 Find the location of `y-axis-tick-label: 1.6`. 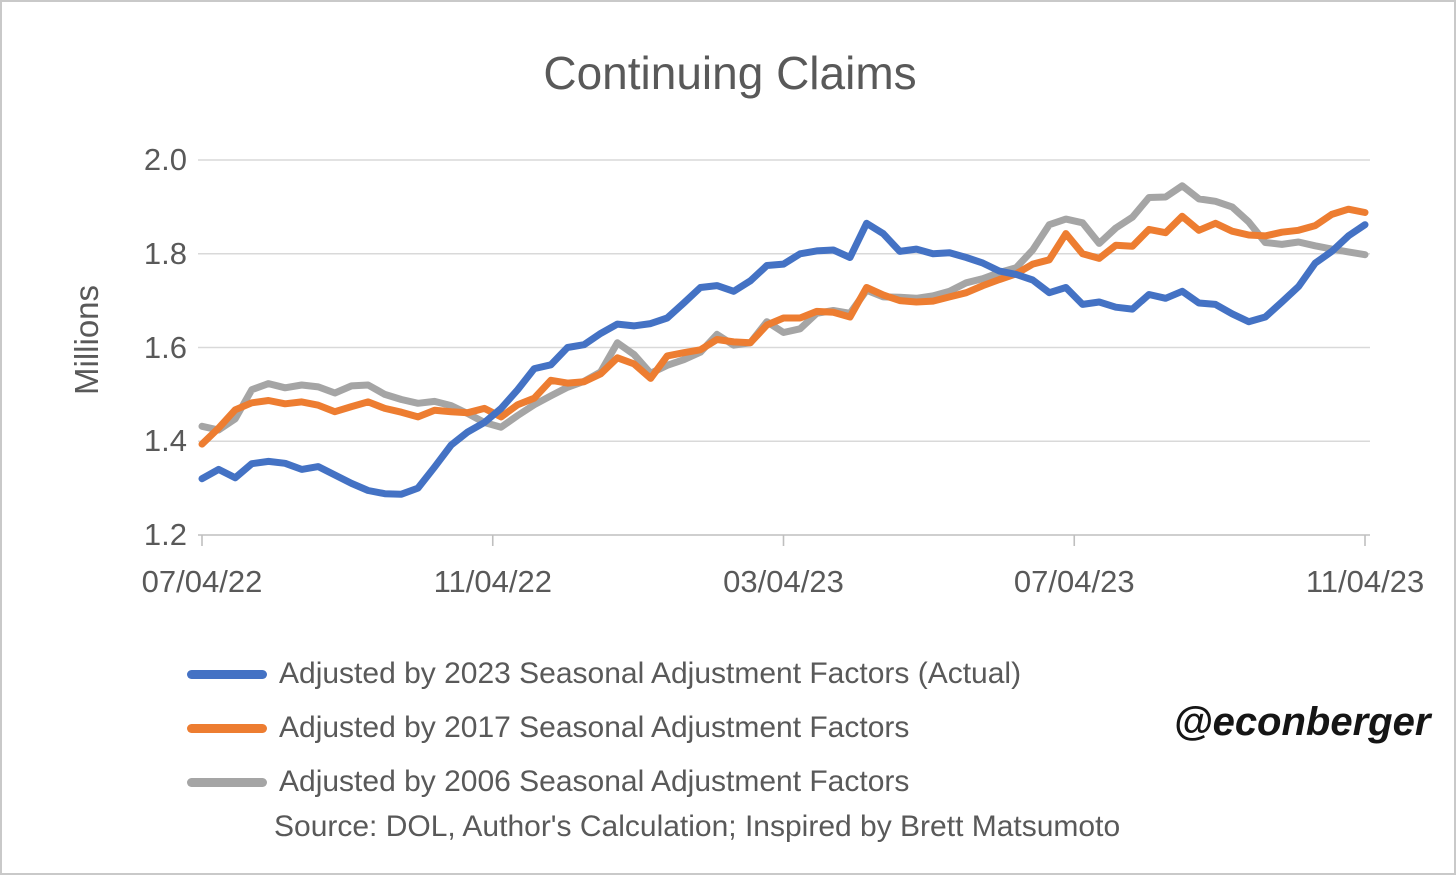

y-axis-tick-label: 1.6 is located at coordinates (165, 347).